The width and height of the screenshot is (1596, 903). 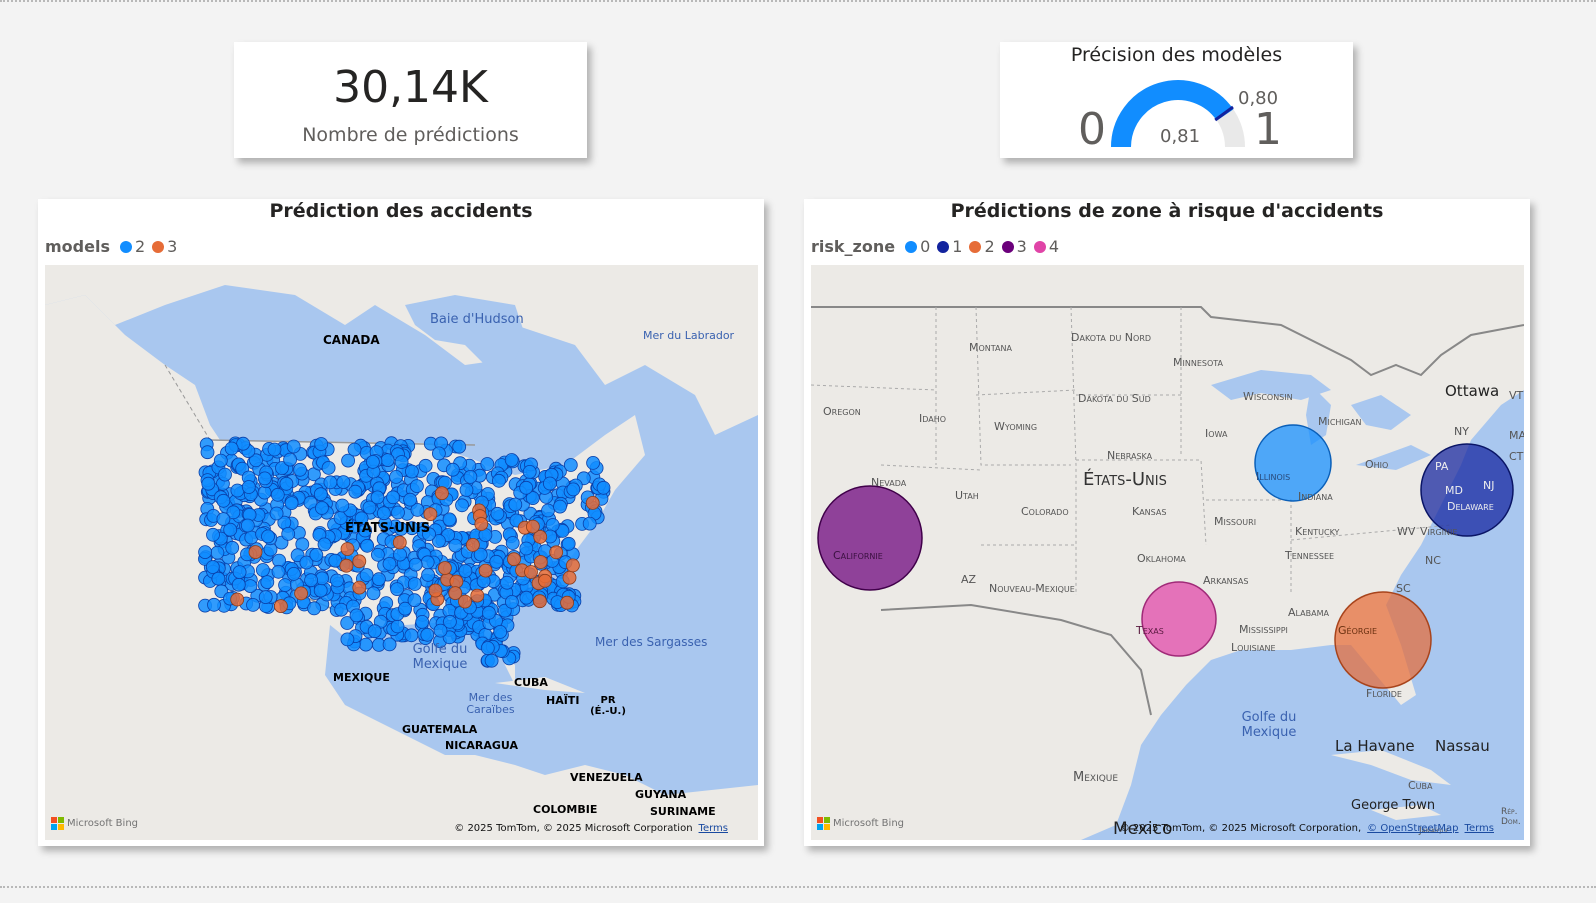 What do you see at coordinates (917, 246) in the screenshot?
I see `map2-legend-item: 0` at bounding box center [917, 246].